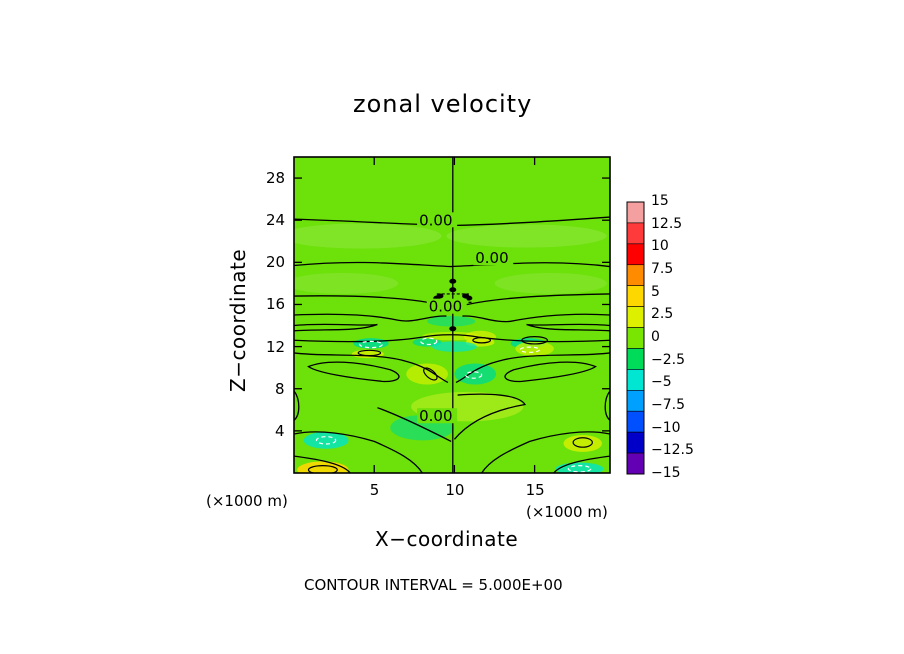 This screenshot has width=904, height=654. Describe the element at coordinates (374, 490) in the screenshot. I see `x-tick-label: 5` at that location.